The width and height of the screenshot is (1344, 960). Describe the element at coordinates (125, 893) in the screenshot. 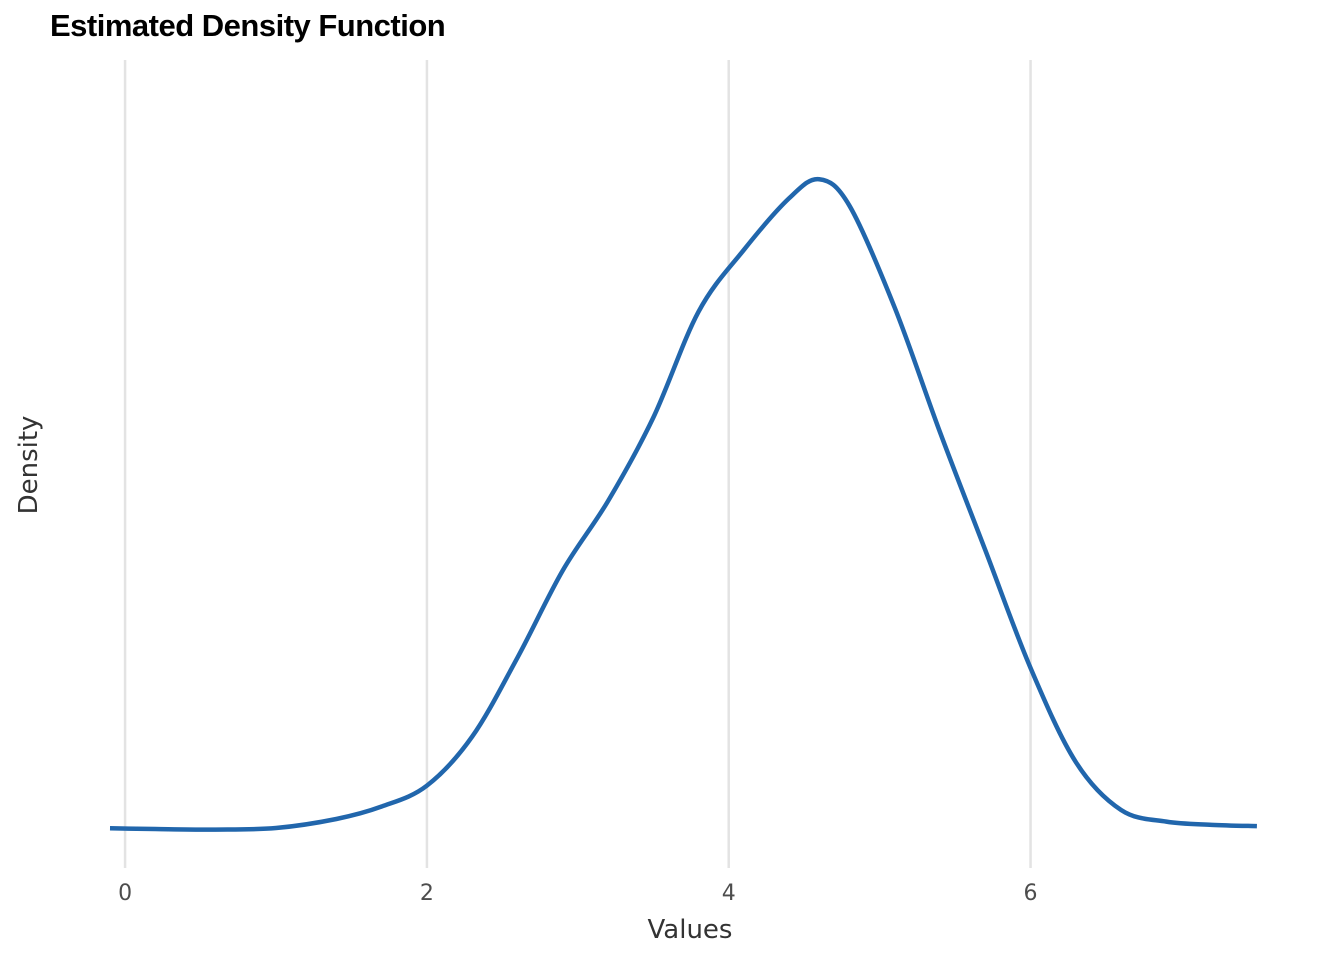

I see `x-tick-label: 0` at that location.